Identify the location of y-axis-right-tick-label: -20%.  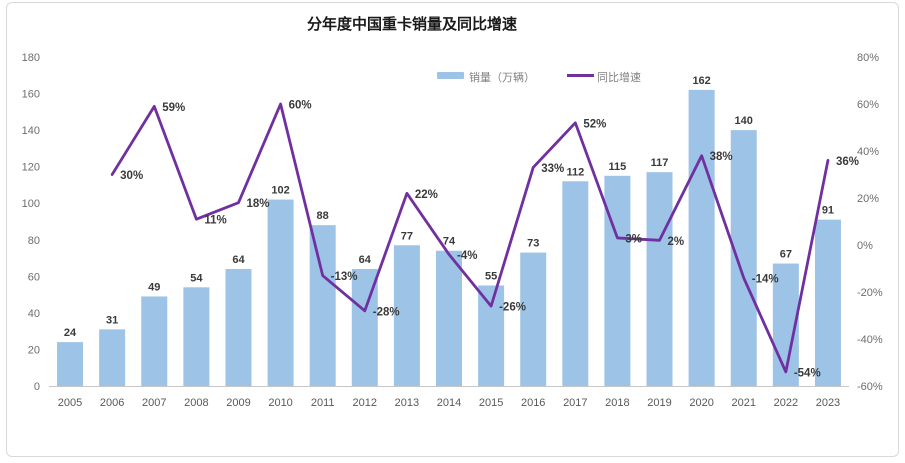
(870, 293).